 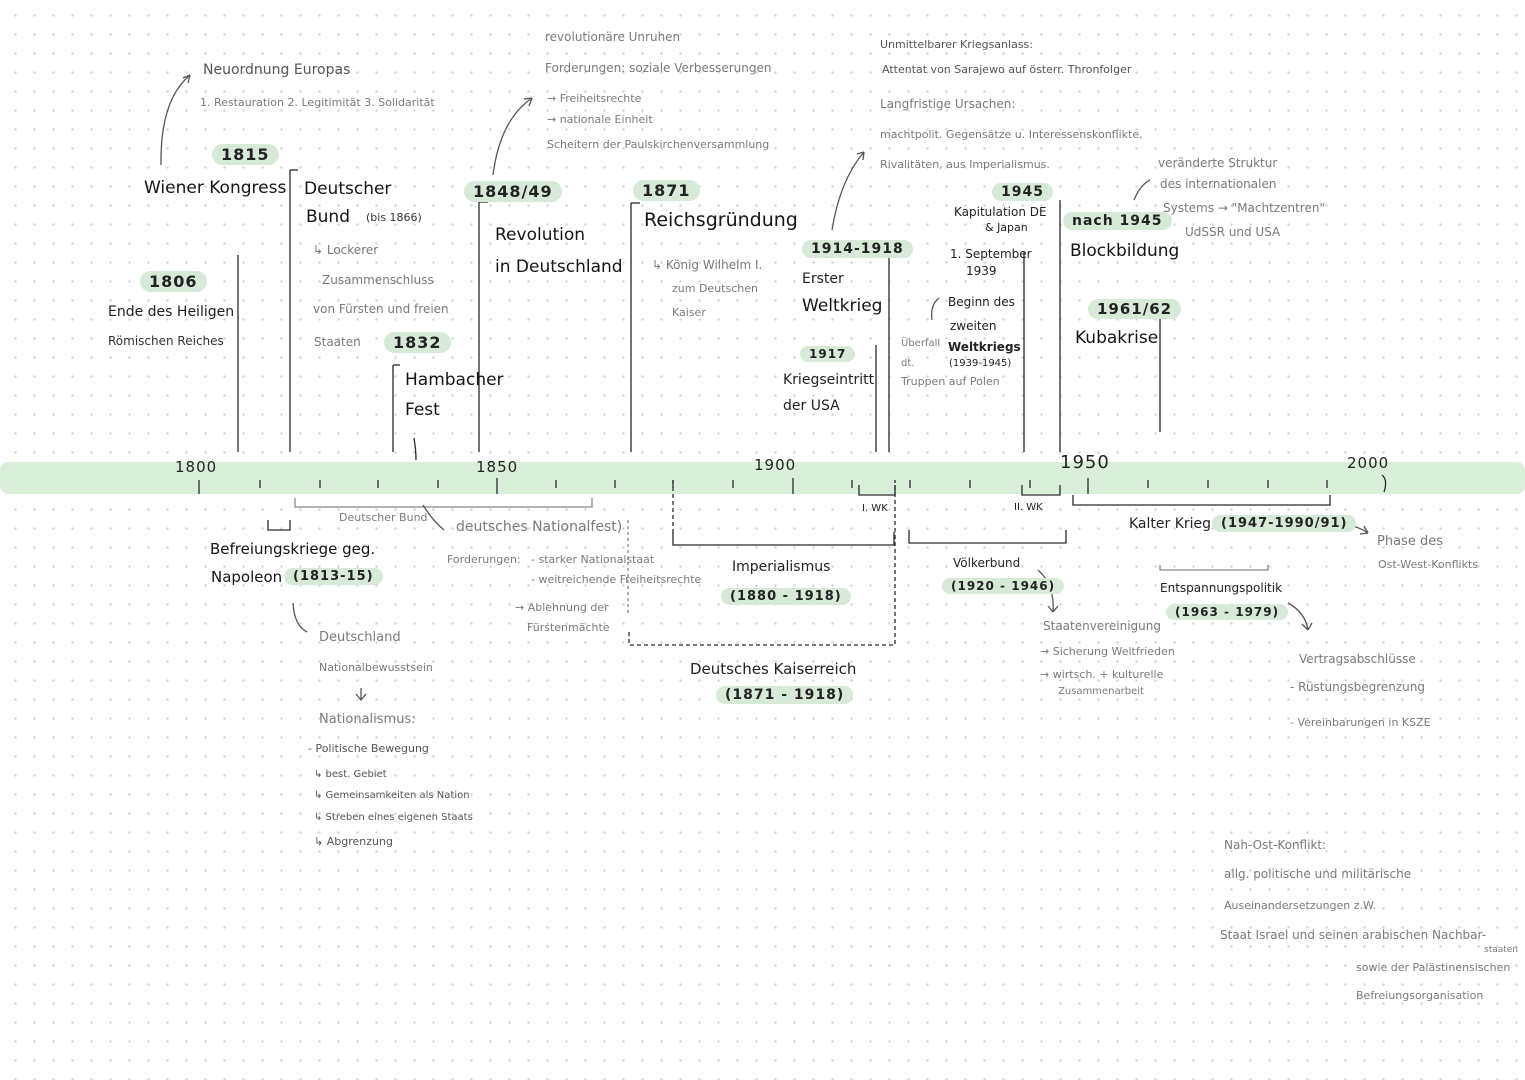 What do you see at coordinates (360, 637) in the screenshot?
I see `nationalism-line1: Deutschland` at bounding box center [360, 637].